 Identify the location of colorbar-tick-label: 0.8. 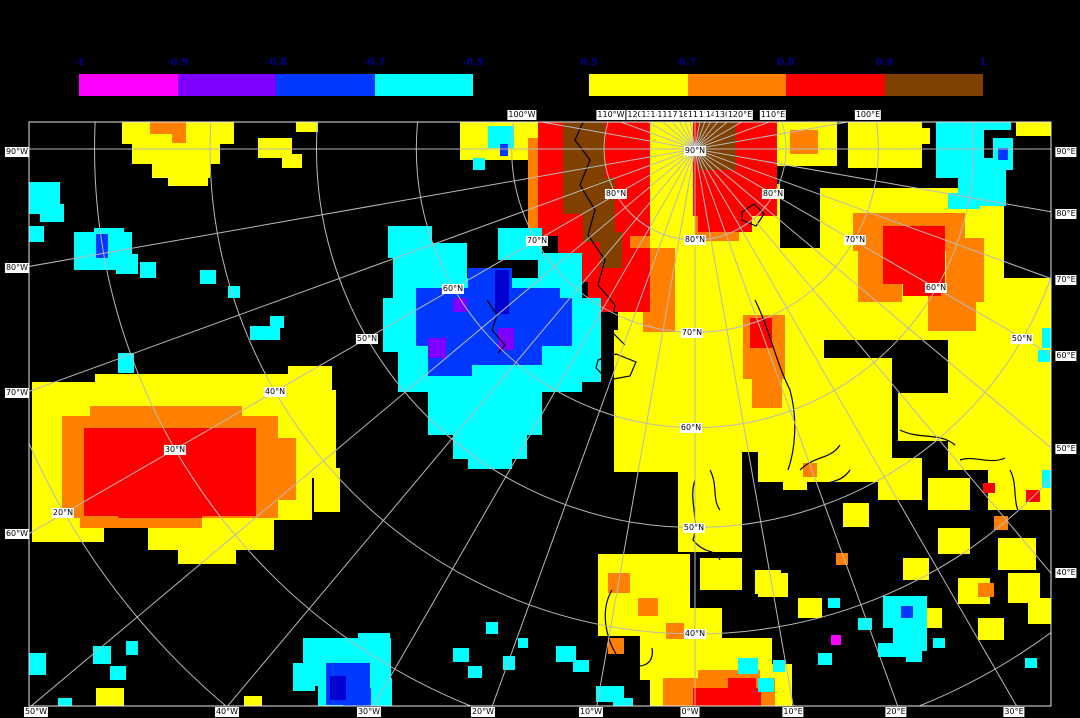
(786, 62).